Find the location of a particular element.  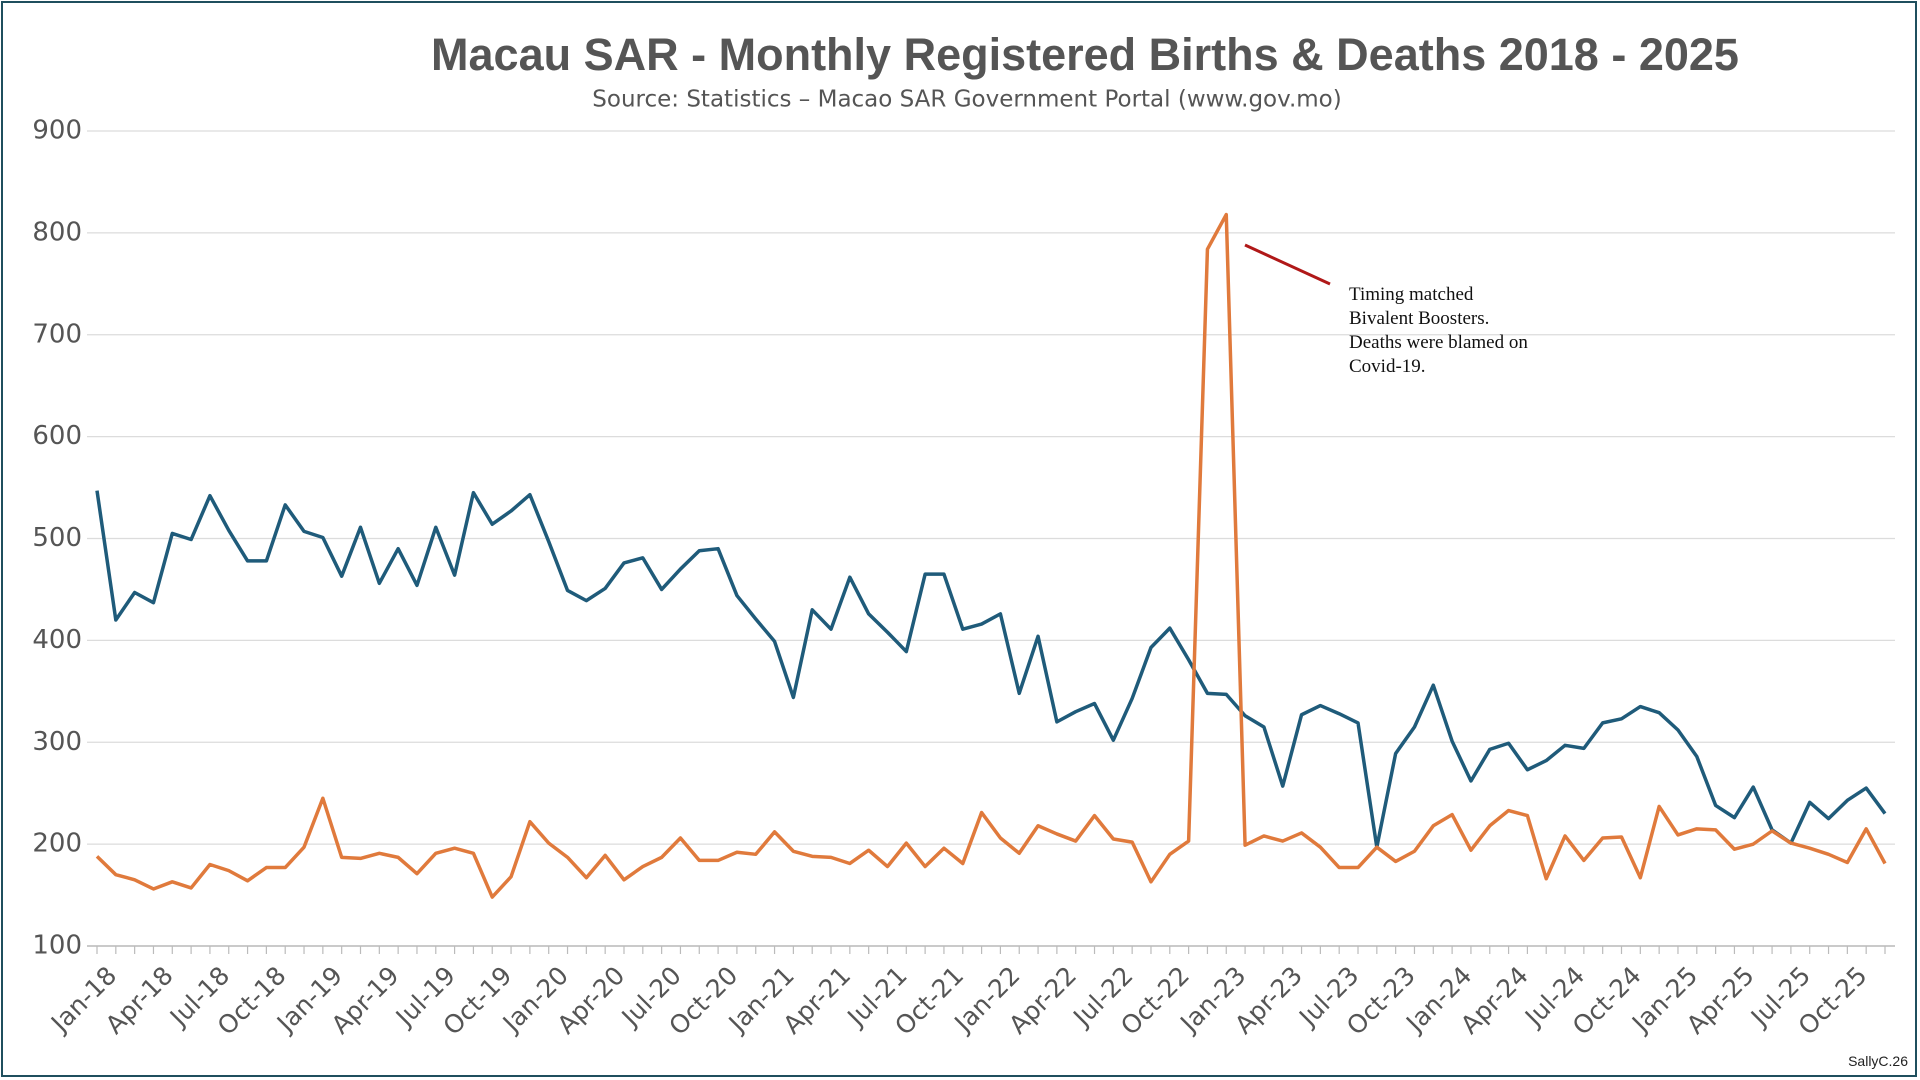

annotation-text: Deaths were blamed on is located at coordinates (1438, 342).